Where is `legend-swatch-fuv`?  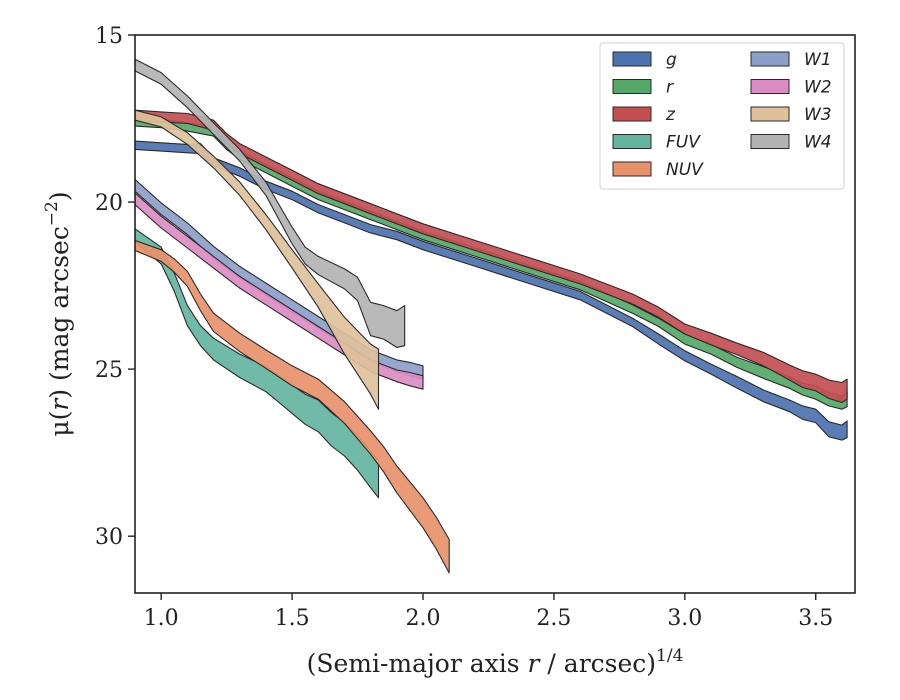
legend-swatch-fuv is located at coordinates (632, 141).